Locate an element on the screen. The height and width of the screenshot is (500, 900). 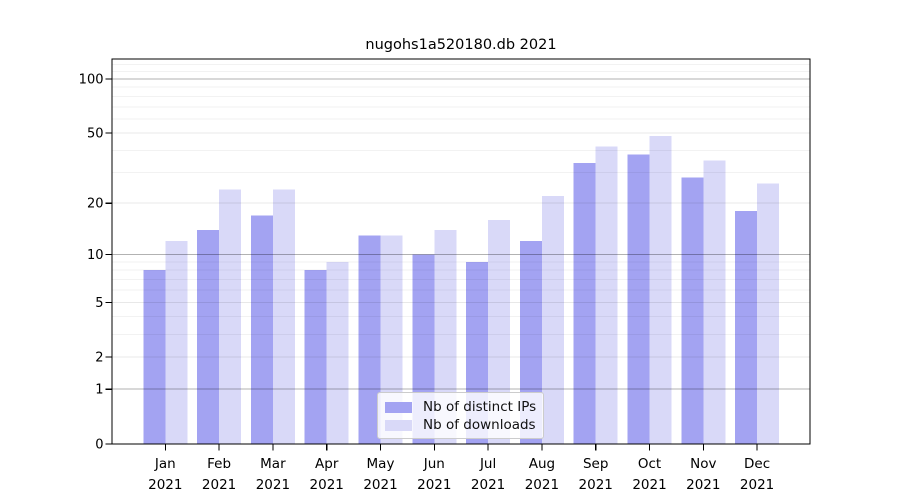
chart-title: nugohs1a520180.db 2021 is located at coordinates (461, 45).